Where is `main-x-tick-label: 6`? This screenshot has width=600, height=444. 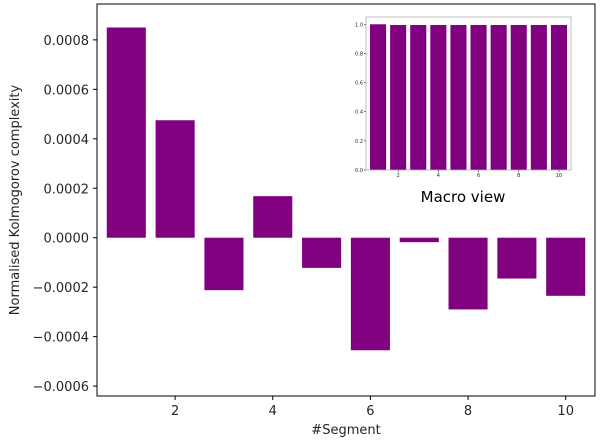 main-x-tick-label: 6 is located at coordinates (370, 411).